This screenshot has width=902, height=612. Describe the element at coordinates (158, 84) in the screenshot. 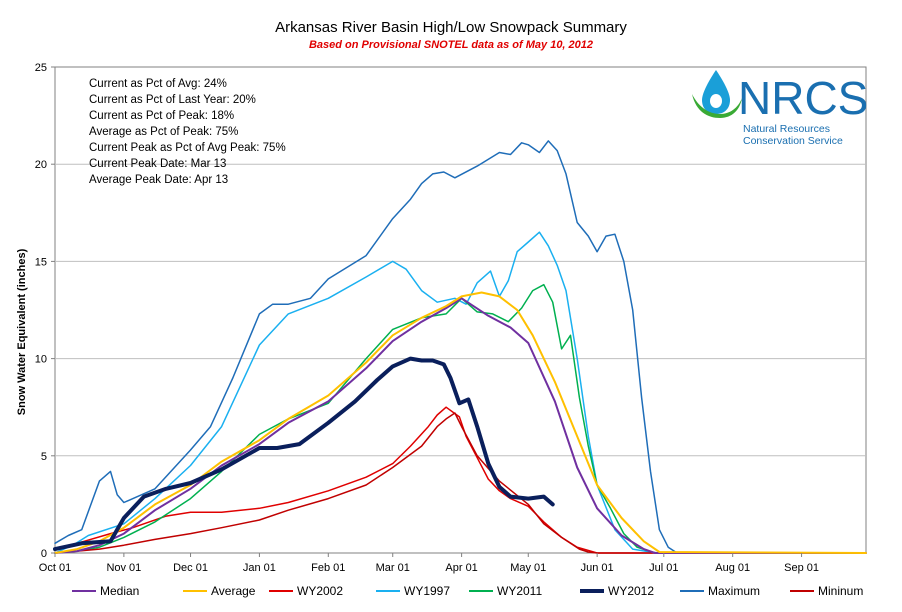

I see `stat-line: Current as Pct of Avg: 24%` at that location.